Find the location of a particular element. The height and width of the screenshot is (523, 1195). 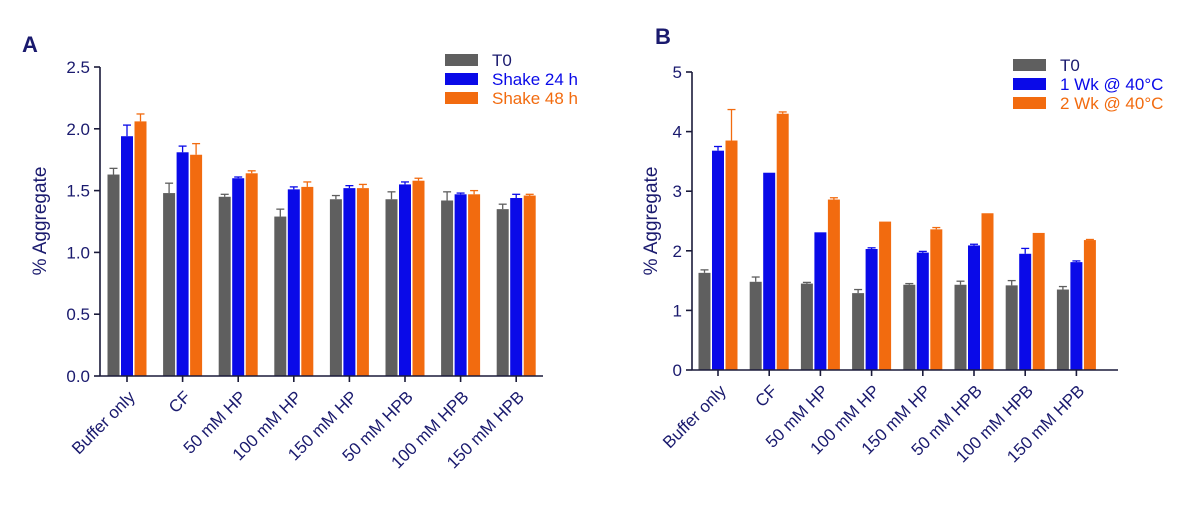

y-tick-label: 5 is located at coordinates (677, 72).